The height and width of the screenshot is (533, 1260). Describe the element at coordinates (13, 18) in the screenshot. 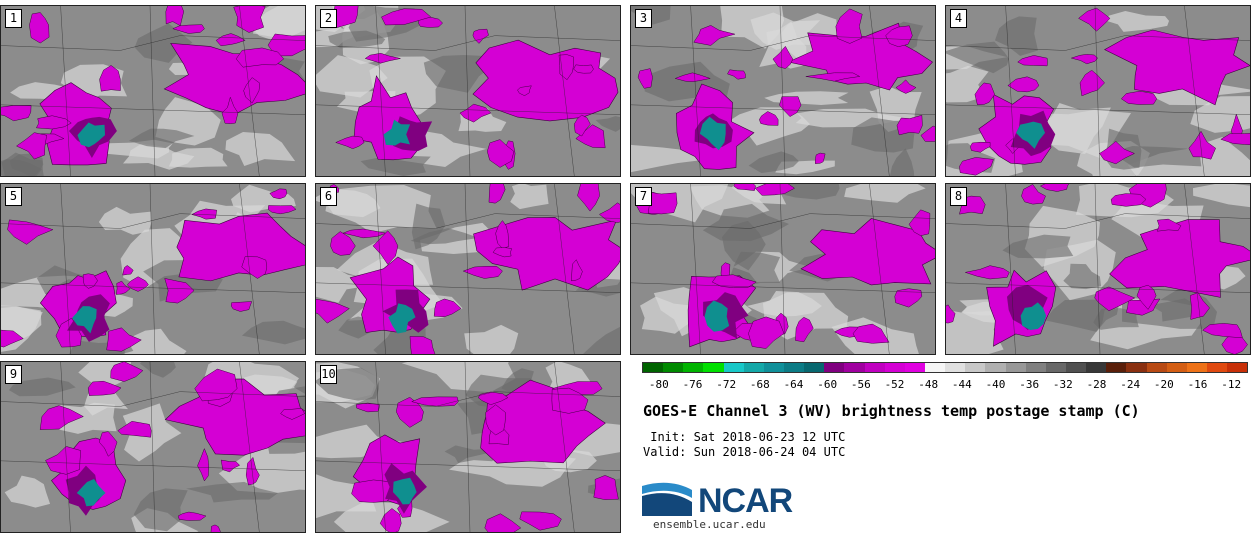

I see `panel-number-label: 1` at that location.